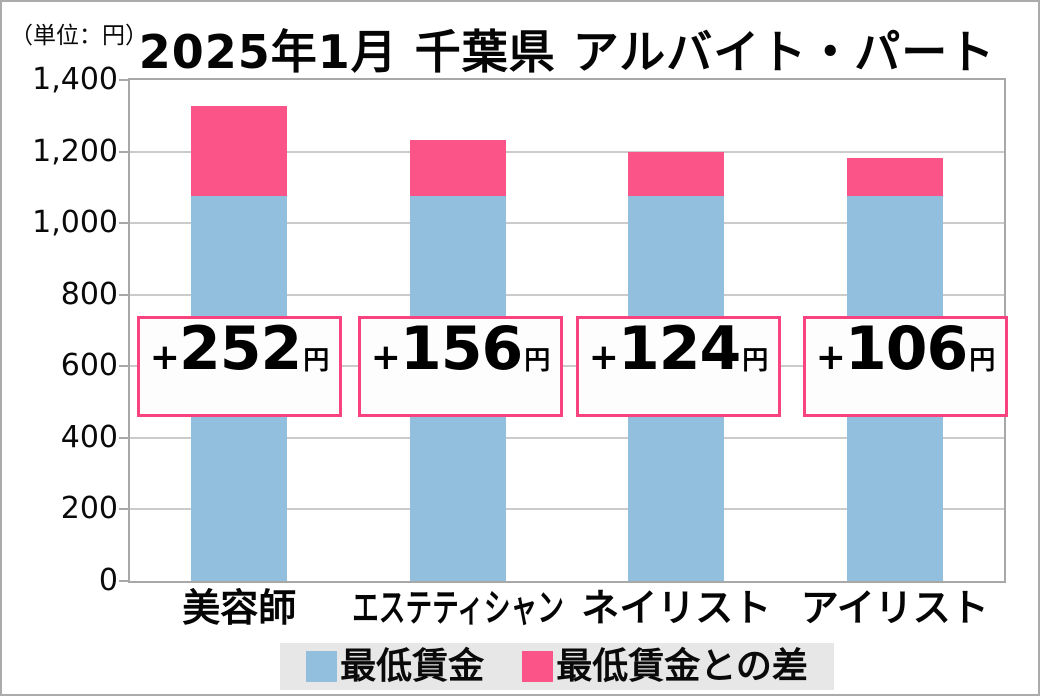 The height and width of the screenshot is (696, 1040). I want to click on diff-value: 106, so click(906, 349).